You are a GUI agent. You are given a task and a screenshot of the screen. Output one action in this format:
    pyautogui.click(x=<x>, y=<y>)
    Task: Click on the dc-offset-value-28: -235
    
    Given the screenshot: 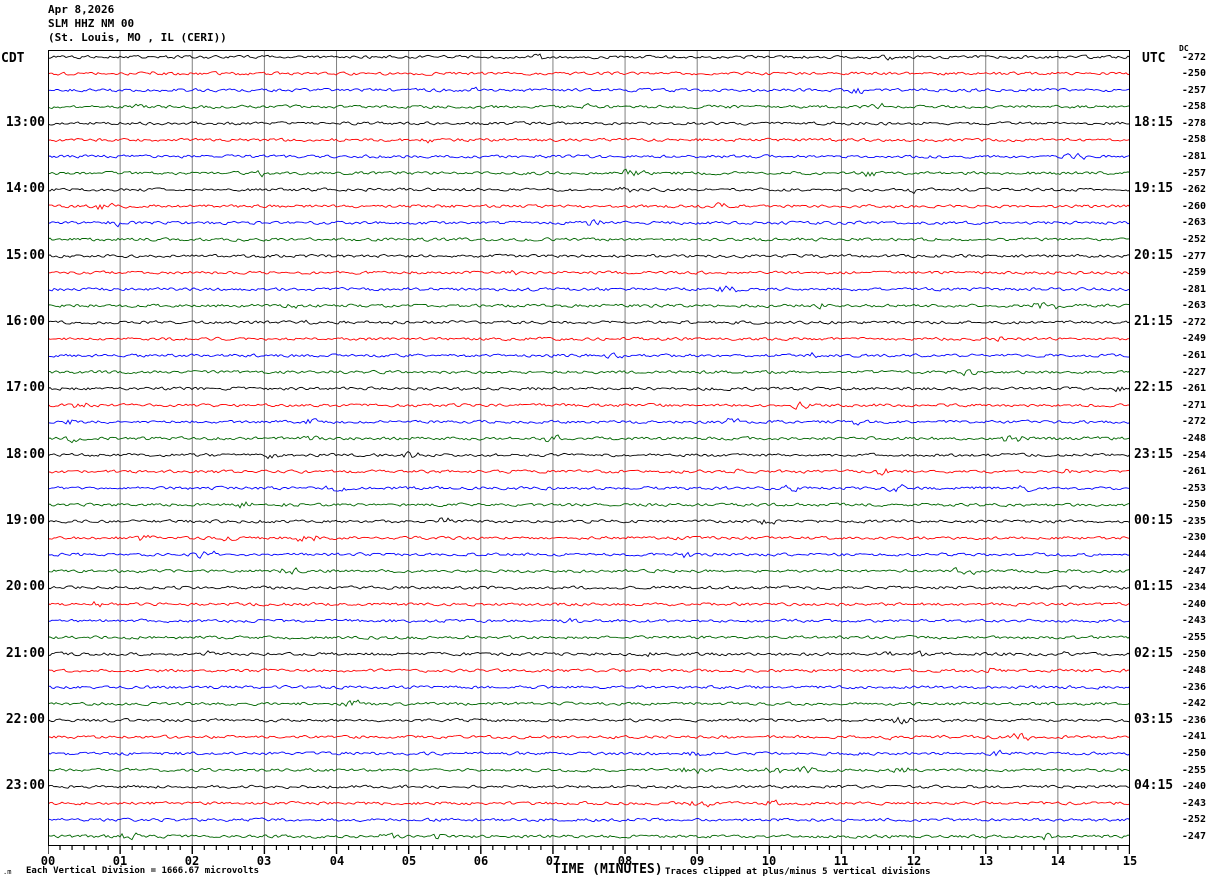 What is the action you would take?
    pyautogui.click(x=1193, y=521)
    